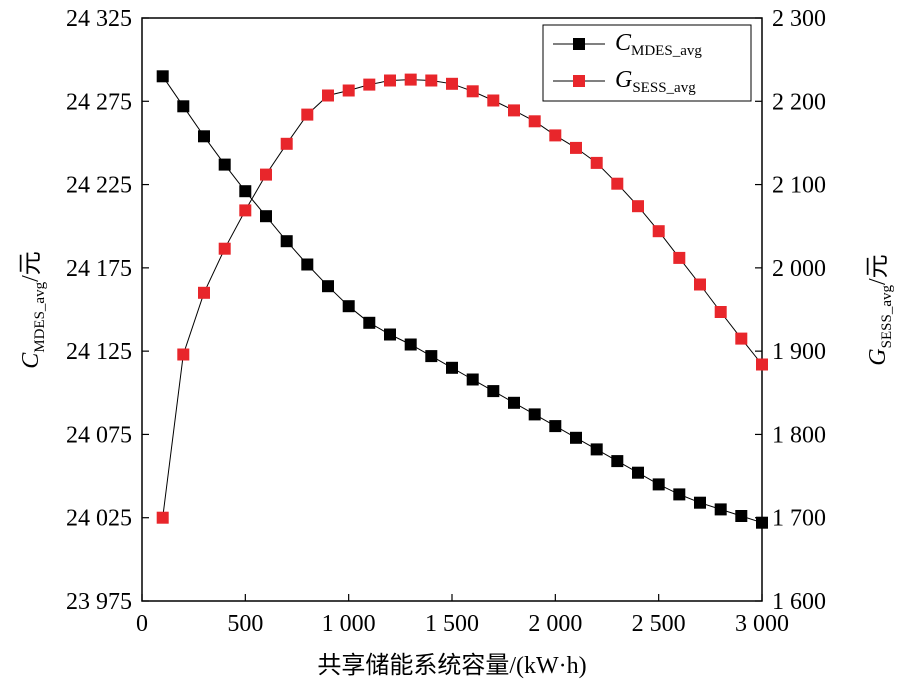  I want to click on right-axis-title: GSESS_avg/元, so click(880, 309).